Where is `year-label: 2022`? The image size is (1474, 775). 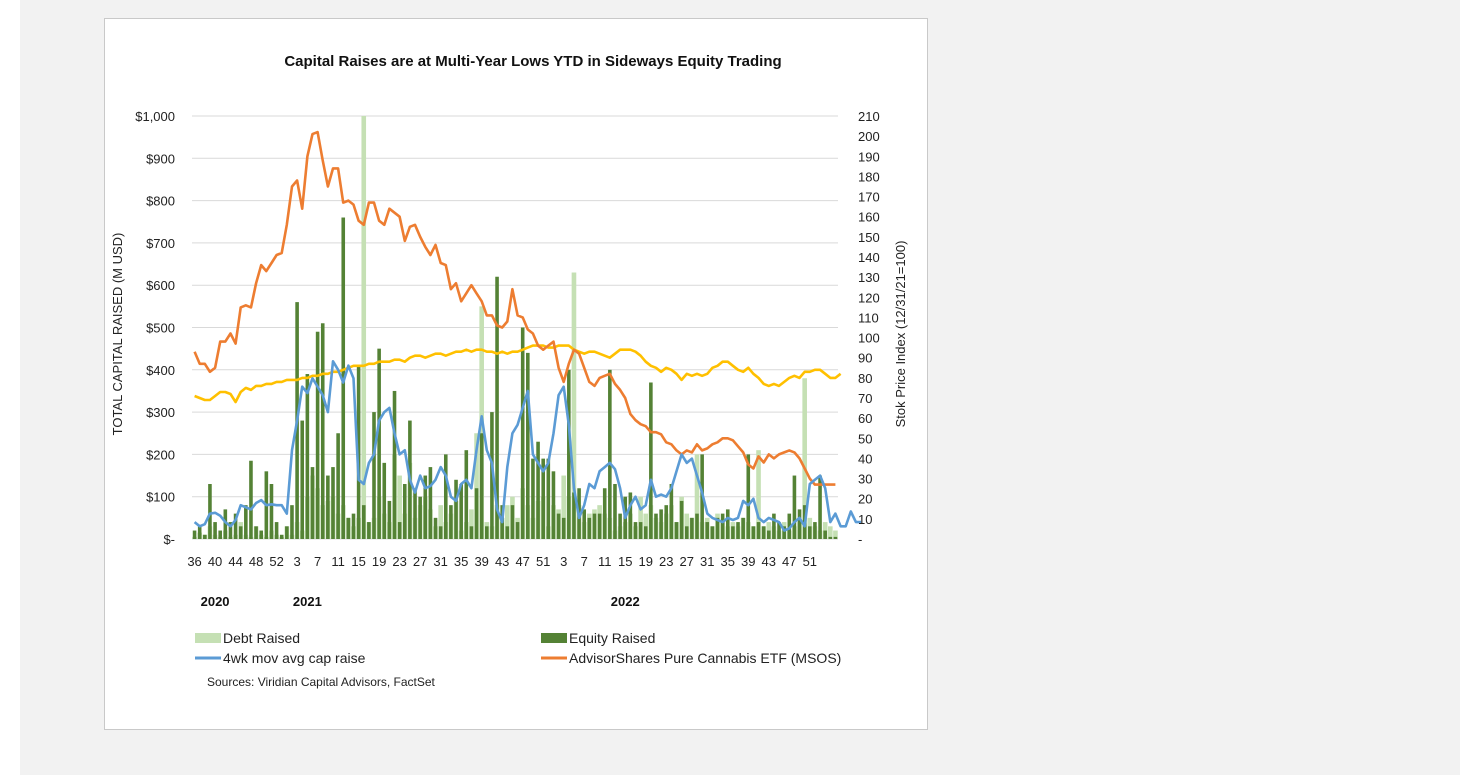
year-label: 2022 is located at coordinates (625, 601).